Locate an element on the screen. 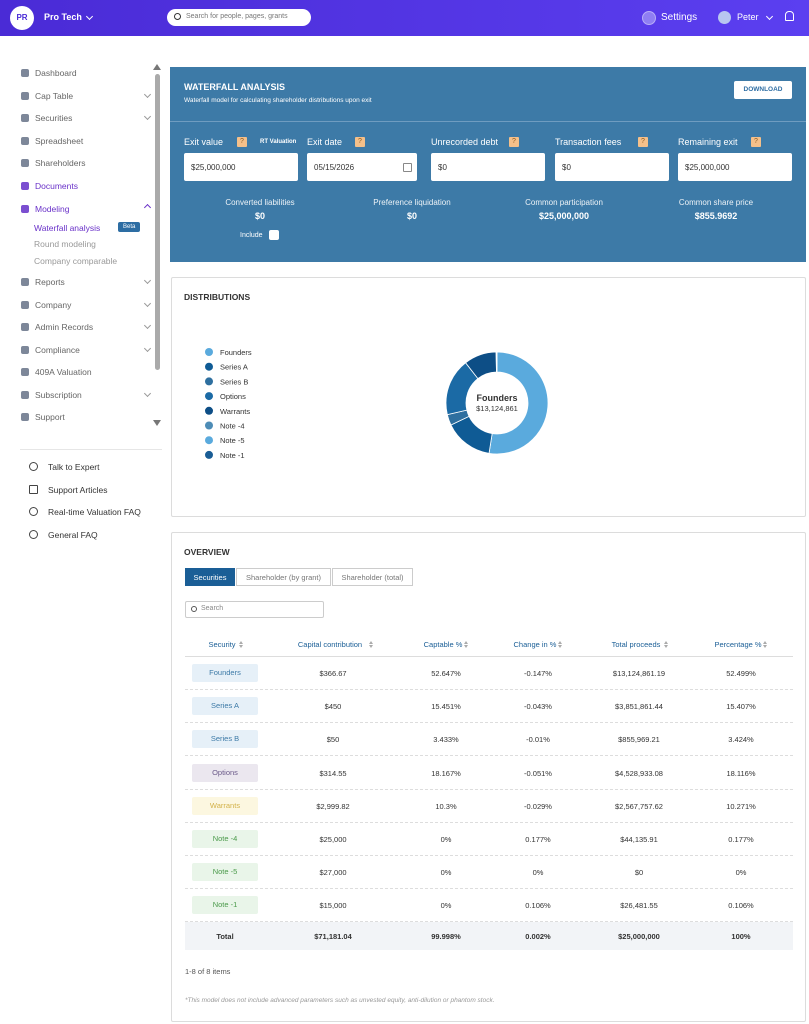 This screenshot has width=809, height=1024. table-search-icon is located at coordinates (194, 609).